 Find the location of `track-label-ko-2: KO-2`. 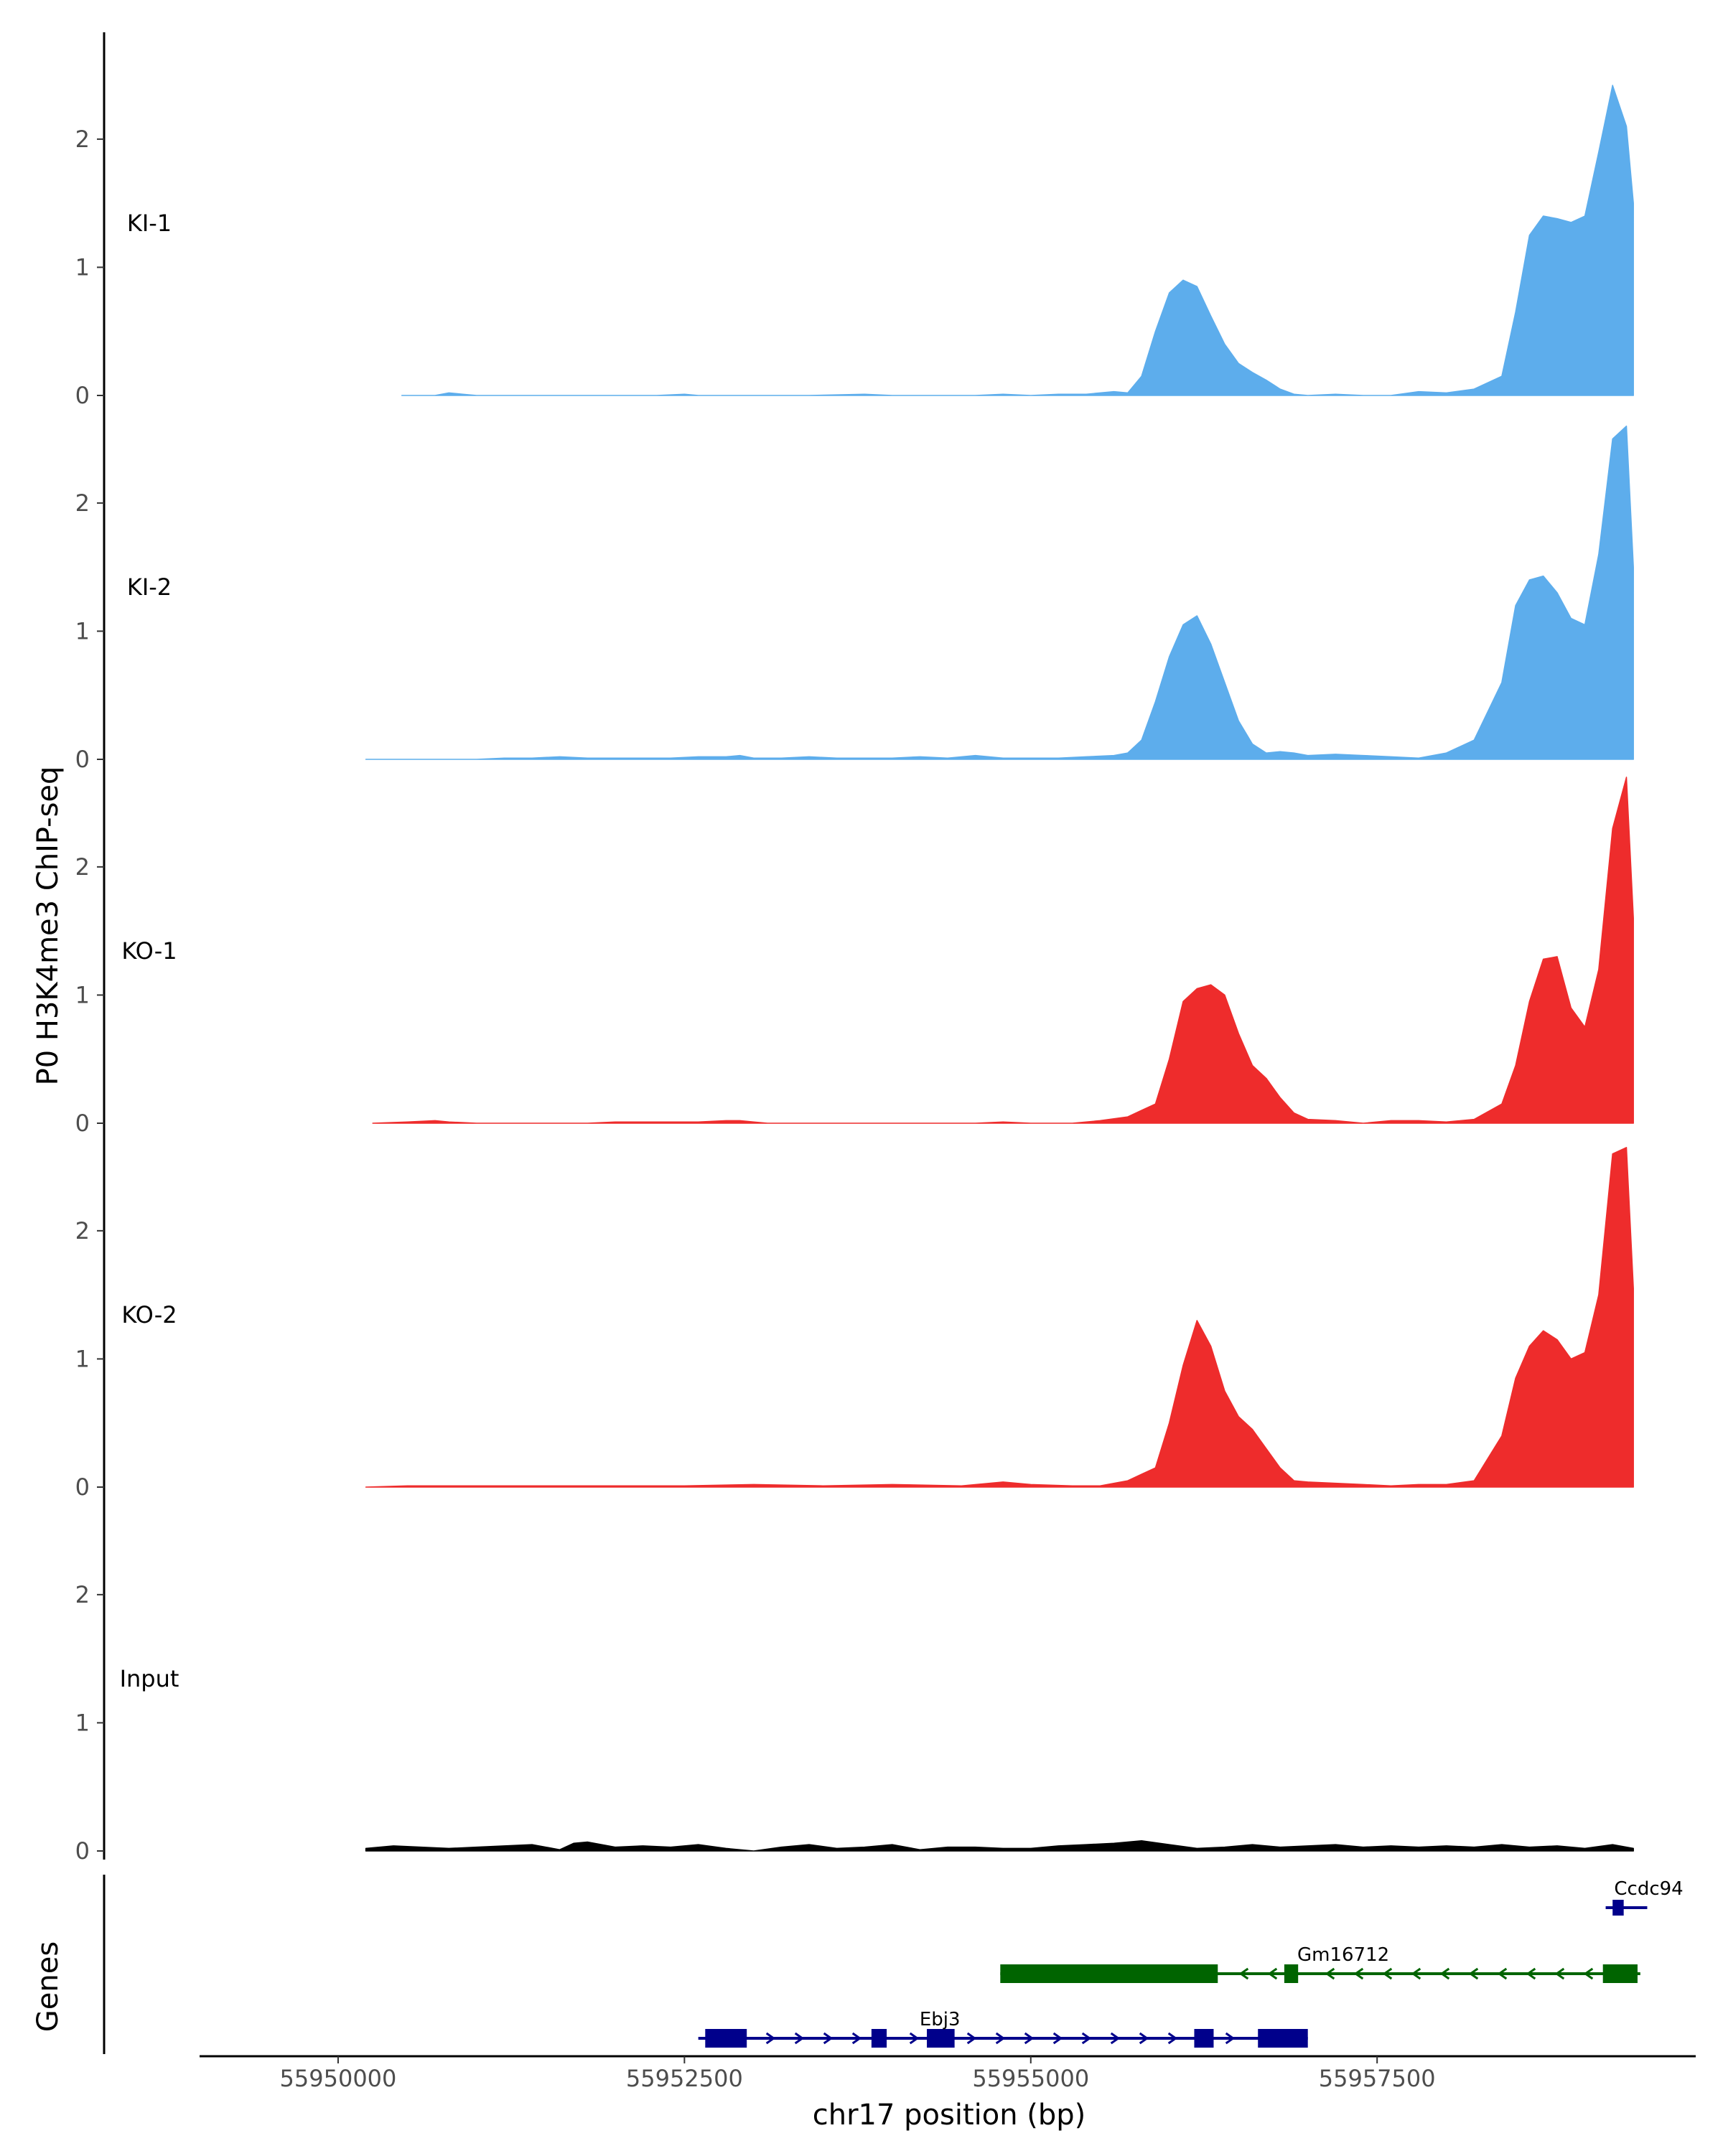

track-label-ko-2: KO-2 is located at coordinates (149, 1314).